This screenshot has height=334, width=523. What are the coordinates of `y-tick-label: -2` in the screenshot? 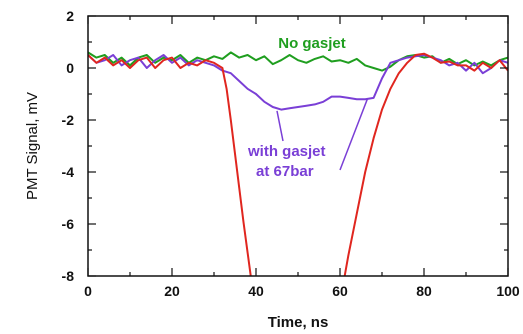 It's located at (68, 120).